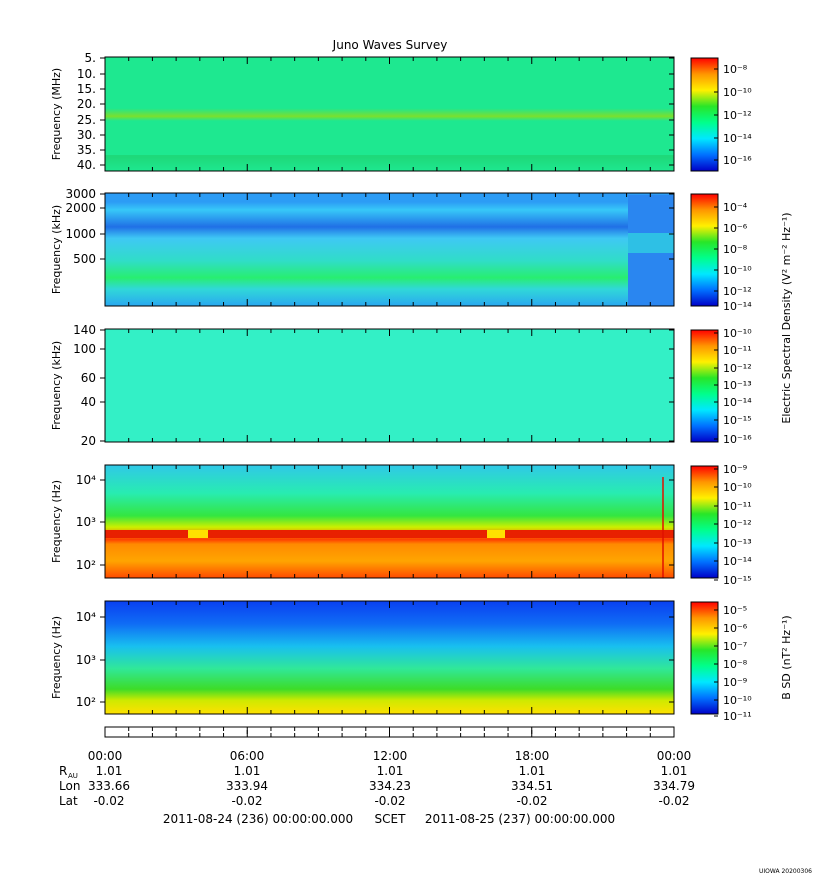  What do you see at coordinates (88, 378) in the screenshot?
I see `y-tick-label: 60` at bounding box center [88, 378].